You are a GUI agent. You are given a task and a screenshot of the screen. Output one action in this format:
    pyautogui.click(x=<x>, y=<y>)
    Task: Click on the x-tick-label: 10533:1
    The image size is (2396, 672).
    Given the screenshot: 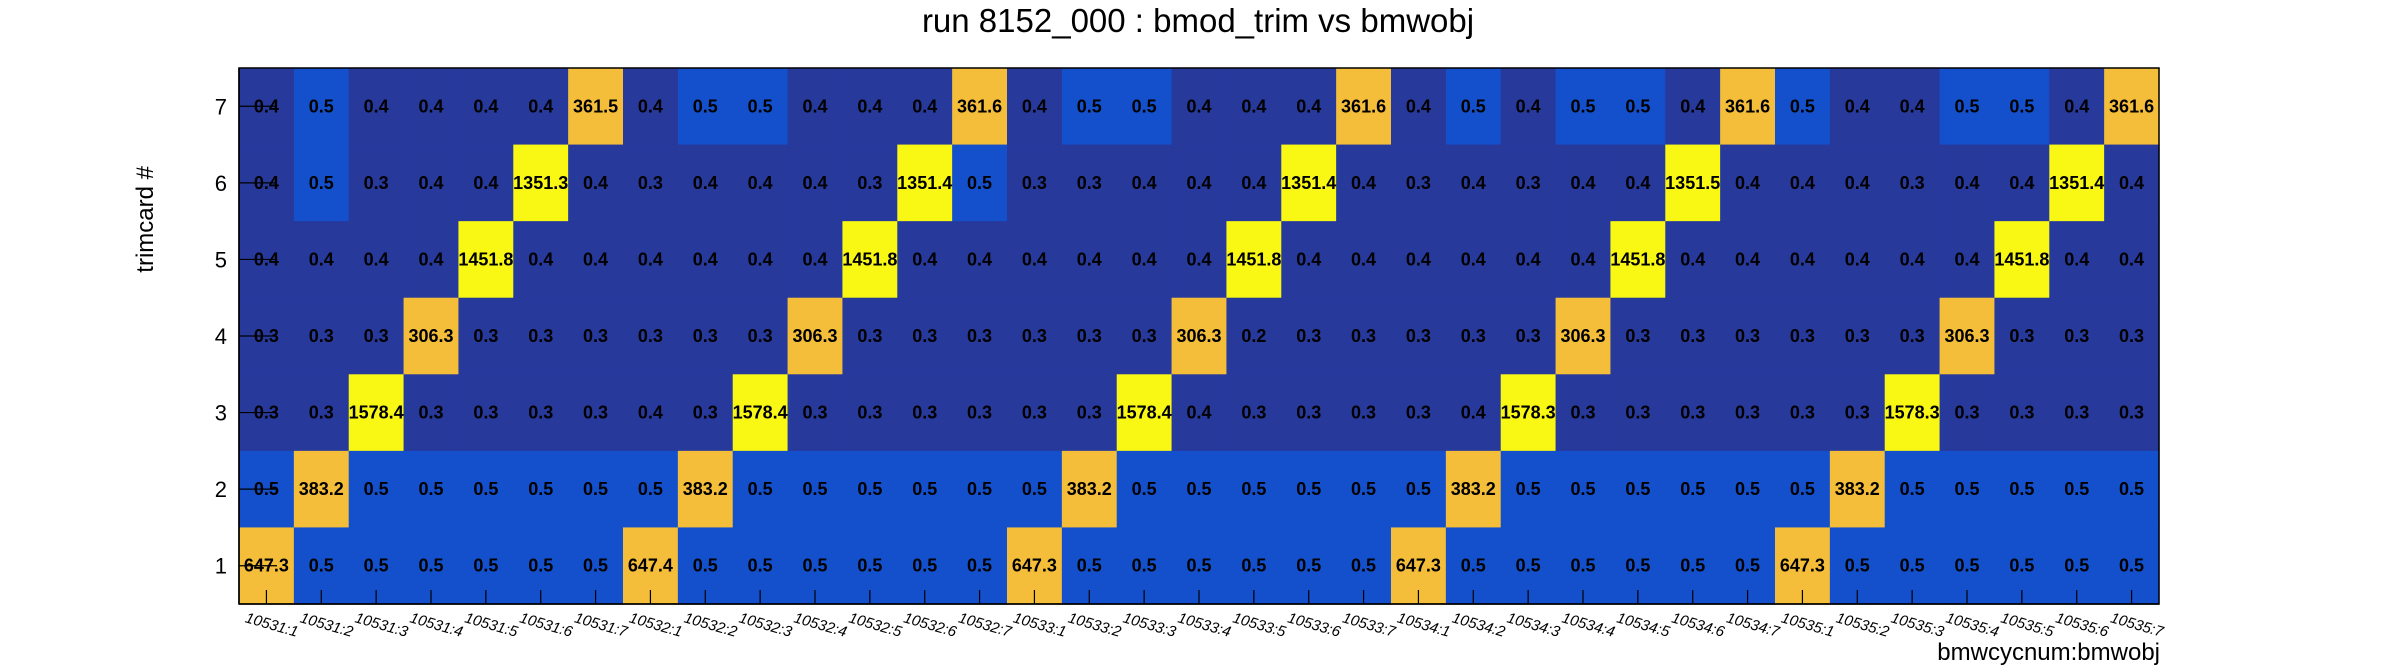 What is the action you would take?
    pyautogui.click(x=1039, y=625)
    